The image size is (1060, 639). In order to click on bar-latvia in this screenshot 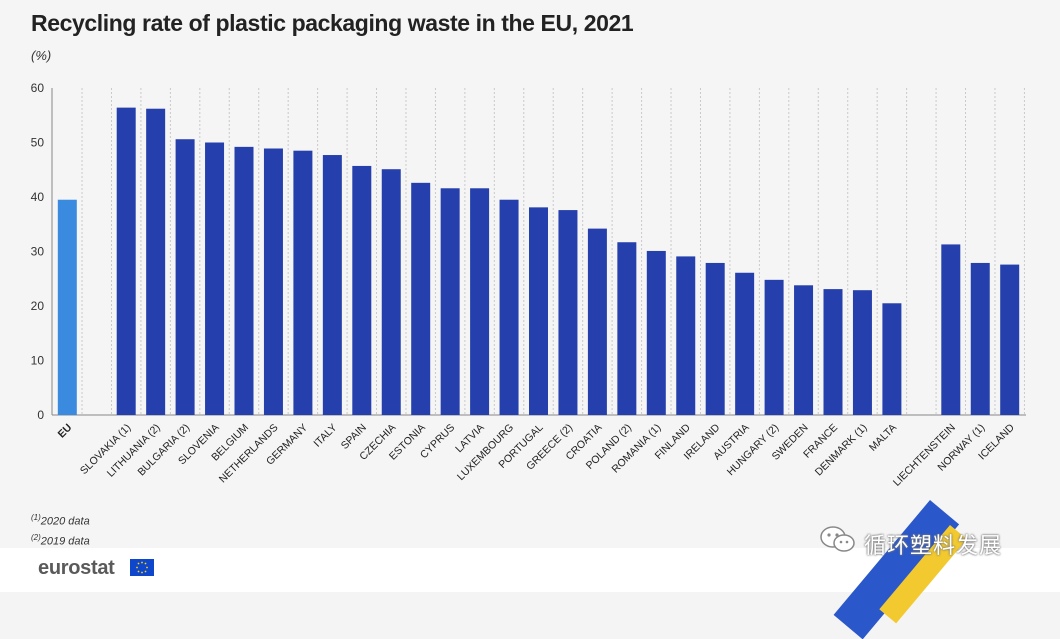, I will do `click(480, 301)`.